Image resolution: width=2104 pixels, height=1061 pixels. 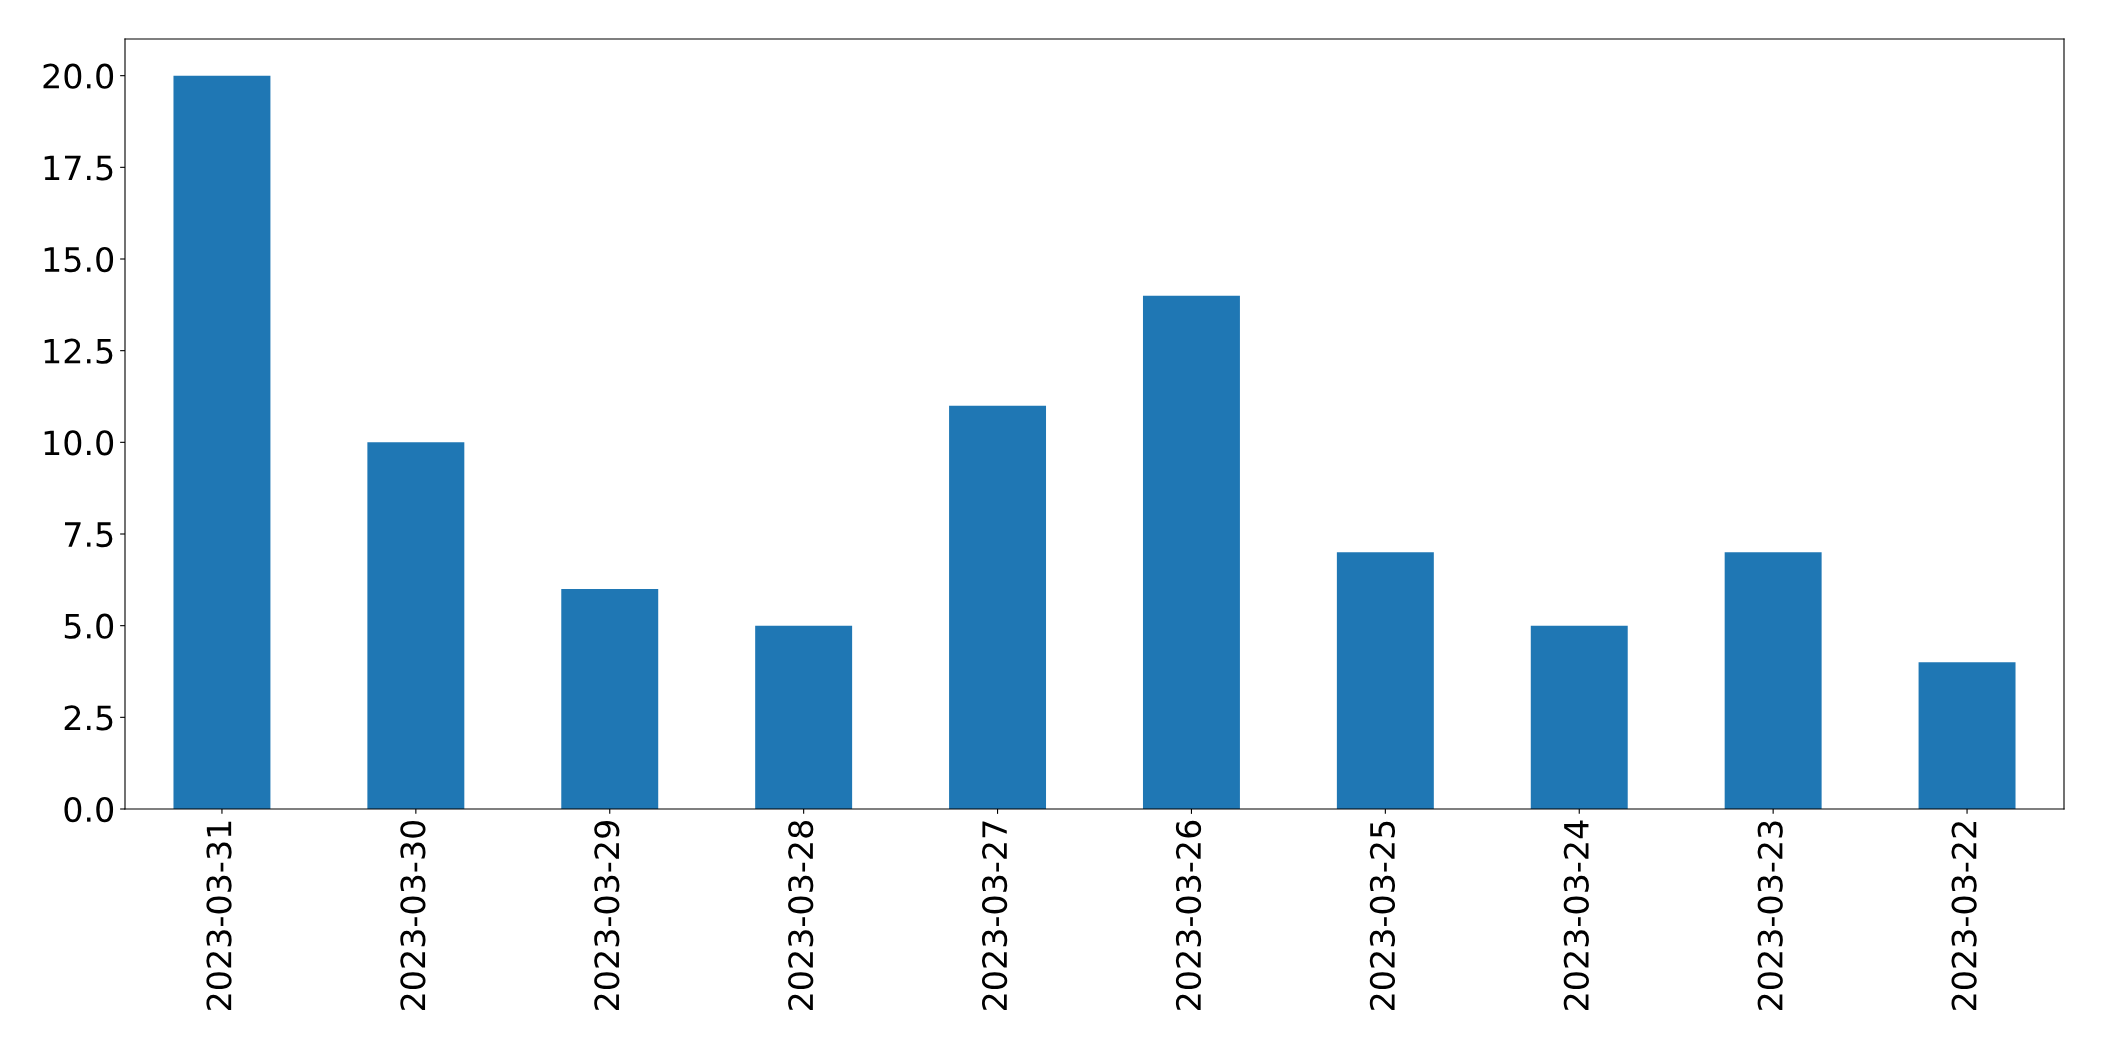 What do you see at coordinates (1576, 915) in the screenshot?
I see `x-tick-label: 2023-03-24` at bounding box center [1576, 915].